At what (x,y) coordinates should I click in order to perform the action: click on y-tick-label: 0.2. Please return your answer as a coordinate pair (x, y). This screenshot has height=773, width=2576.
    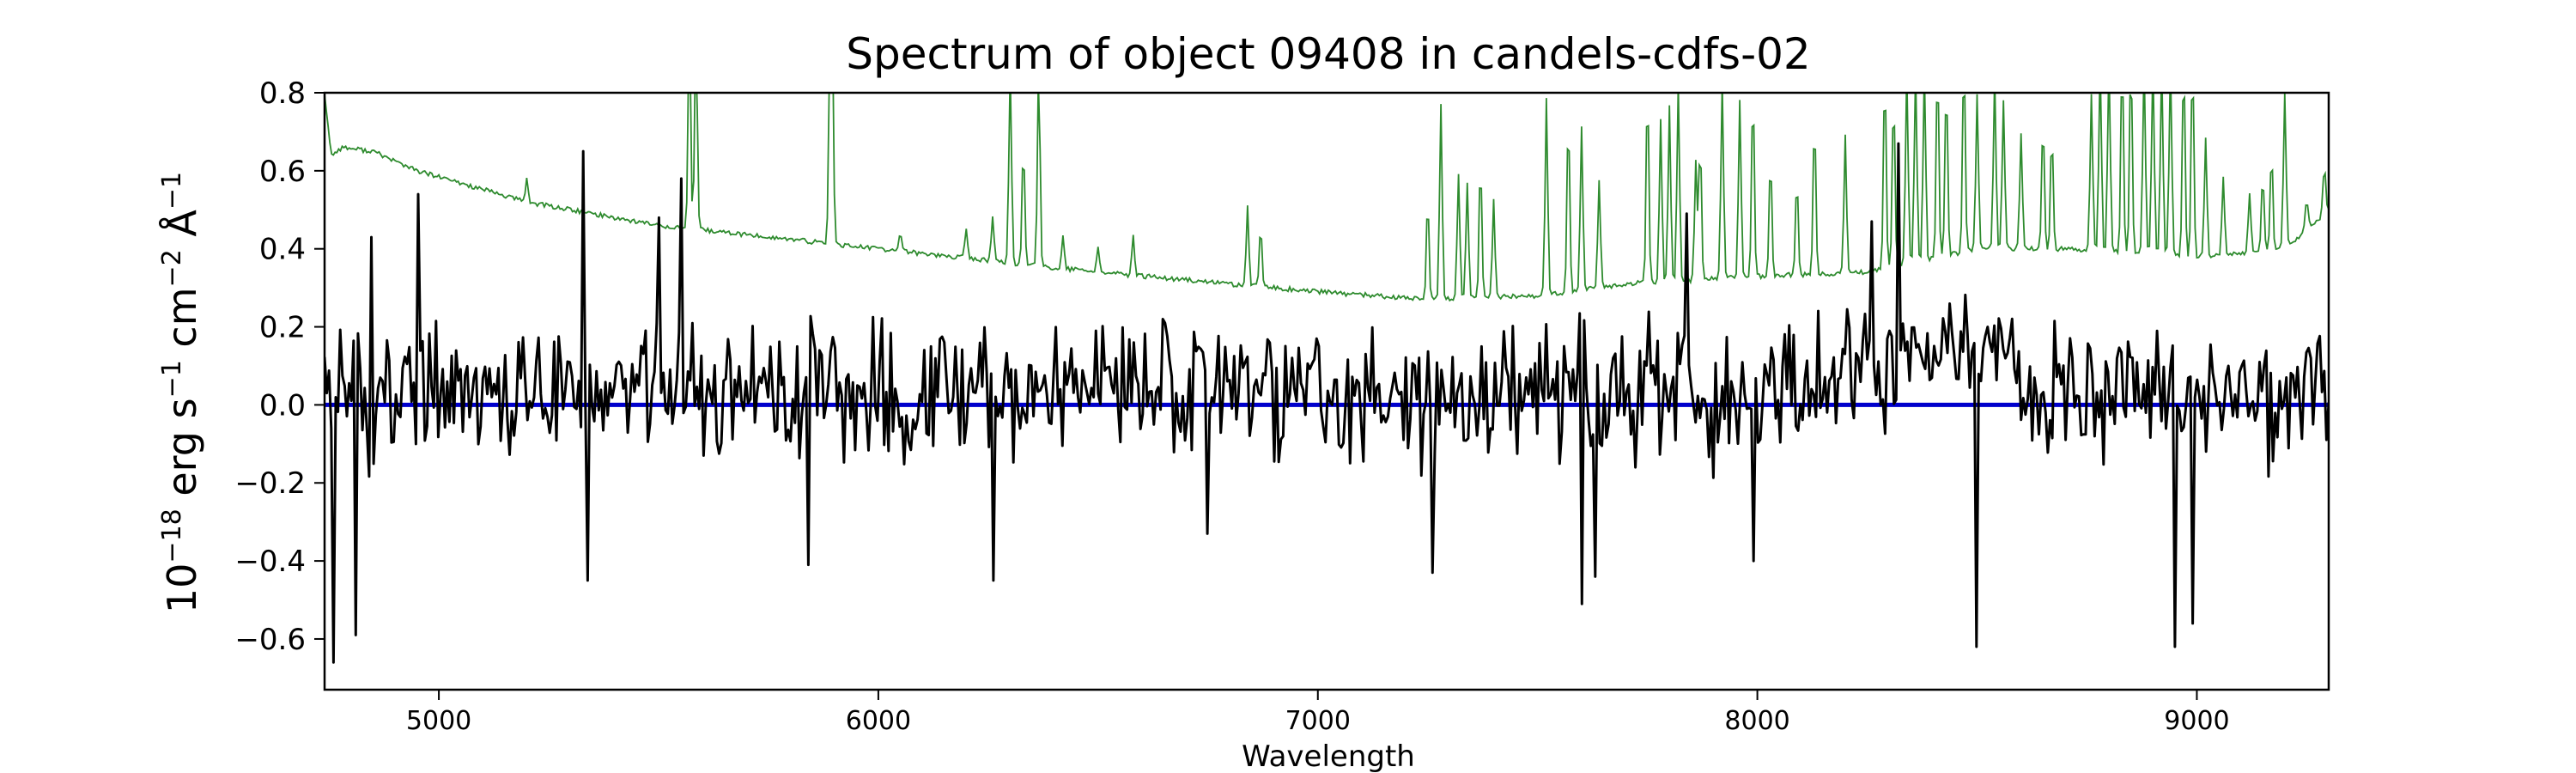
    Looking at the image, I should click on (282, 328).